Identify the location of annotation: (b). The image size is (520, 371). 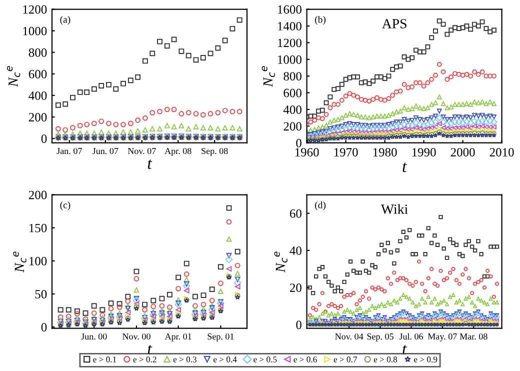
(320, 20).